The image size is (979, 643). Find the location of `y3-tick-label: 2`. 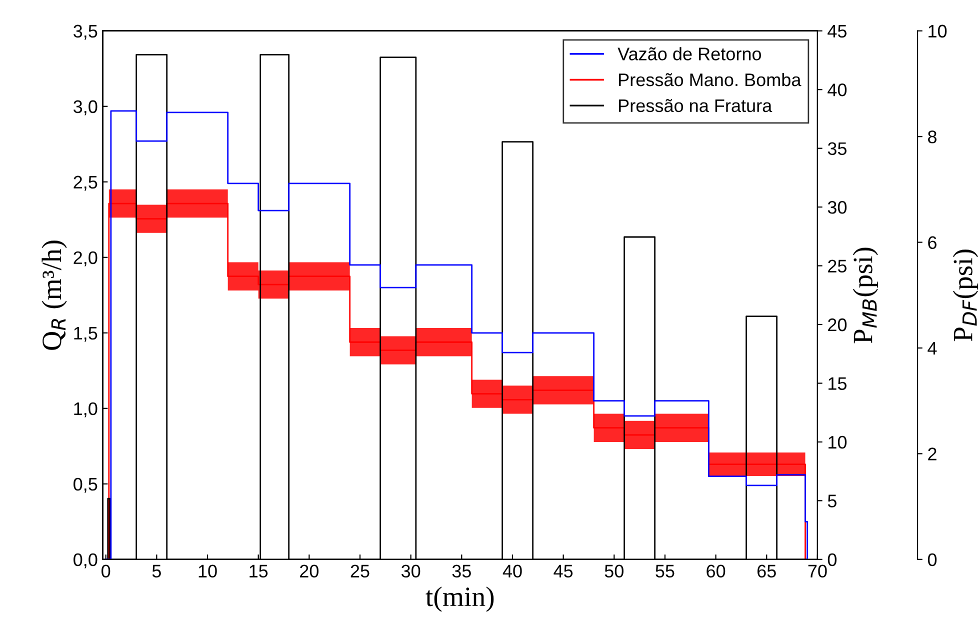

y3-tick-label: 2 is located at coordinates (932, 454).